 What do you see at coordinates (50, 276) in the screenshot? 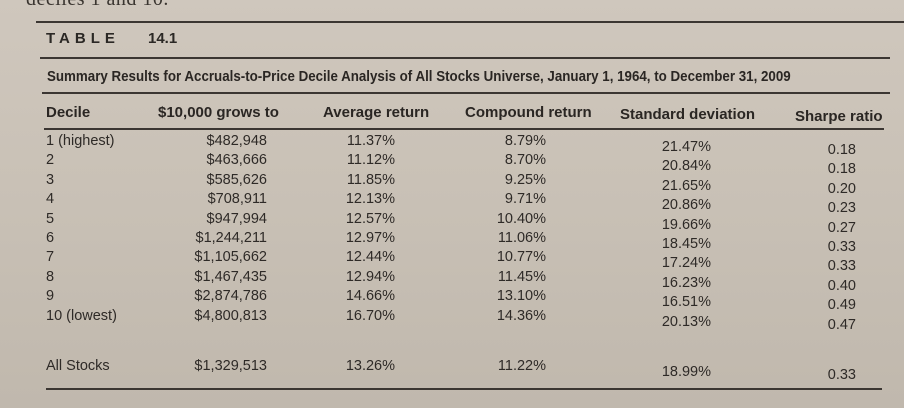
I see `cell-decile: 8` at bounding box center [50, 276].